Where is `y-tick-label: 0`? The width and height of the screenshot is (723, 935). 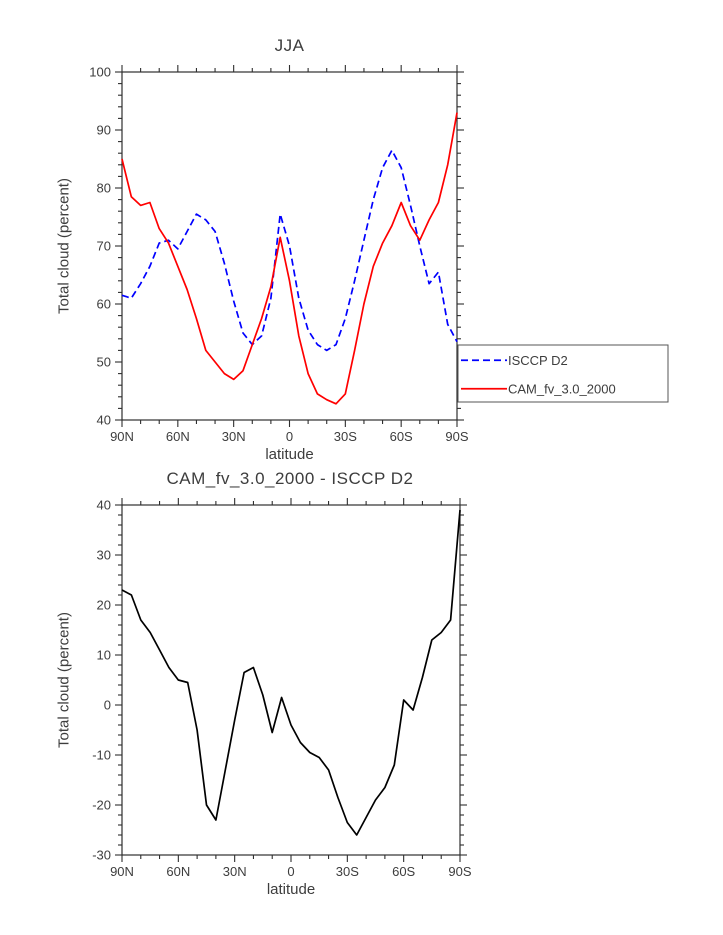 y-tick-label: 0 is located at coordinates (107, 705).